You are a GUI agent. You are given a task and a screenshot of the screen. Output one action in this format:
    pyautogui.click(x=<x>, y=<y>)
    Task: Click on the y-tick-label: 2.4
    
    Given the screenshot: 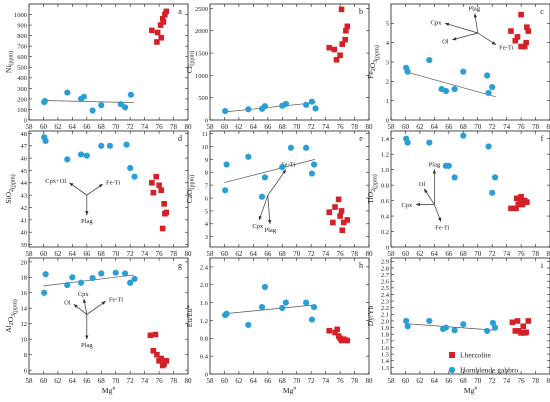 What is the action you would take?
    pyautogui.click(x=385, y=295)
    